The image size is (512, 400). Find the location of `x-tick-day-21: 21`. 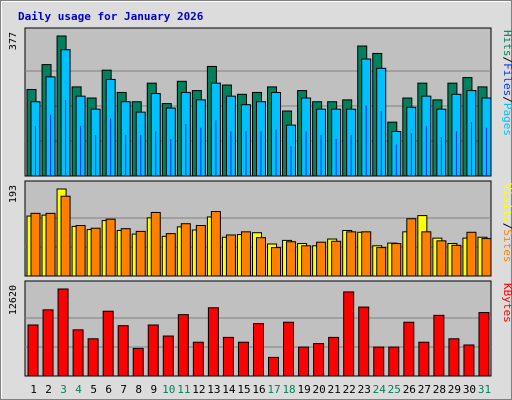

x-tick-day-21: 21 is located at coordinates (334, 389).